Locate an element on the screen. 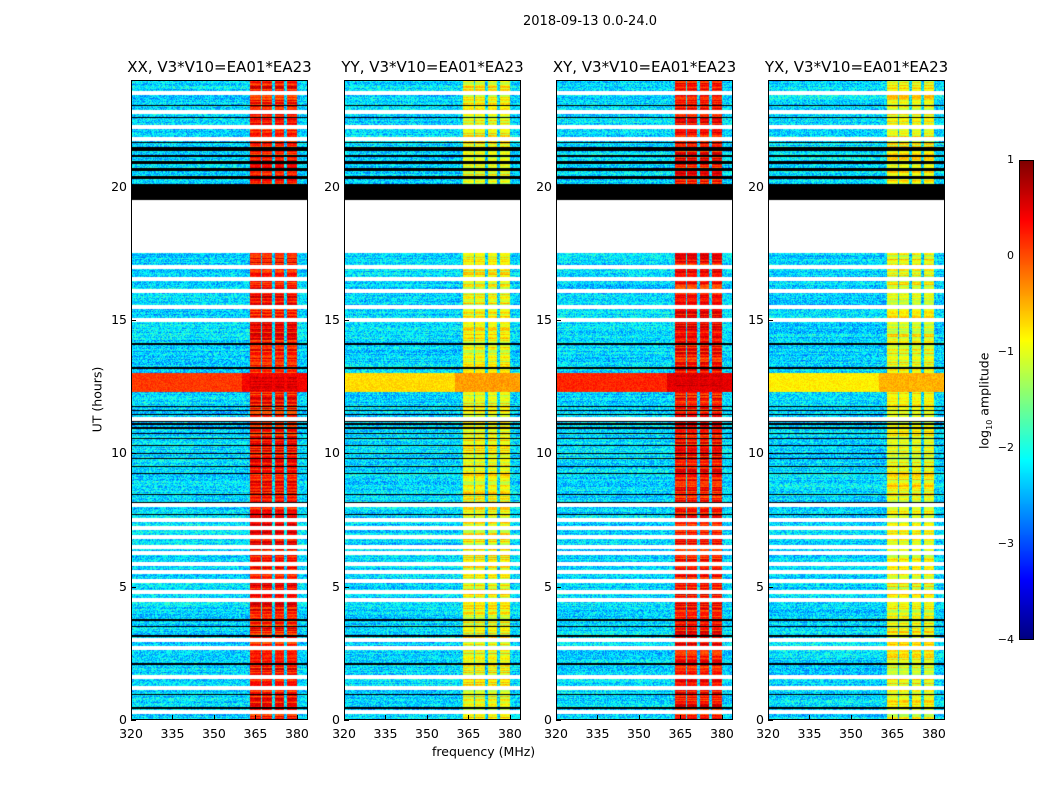  colorbar-tick-label: 0 is located at coordinates (1010, 255).